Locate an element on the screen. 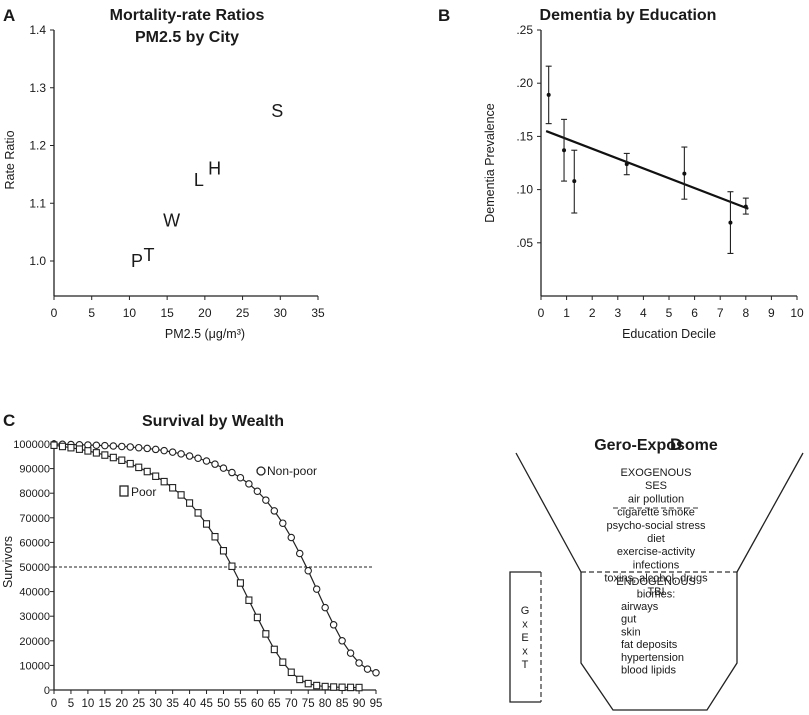 The image size is (809, 715). chart-c-xtick-label: 5 is located at coordinates (71, 704).